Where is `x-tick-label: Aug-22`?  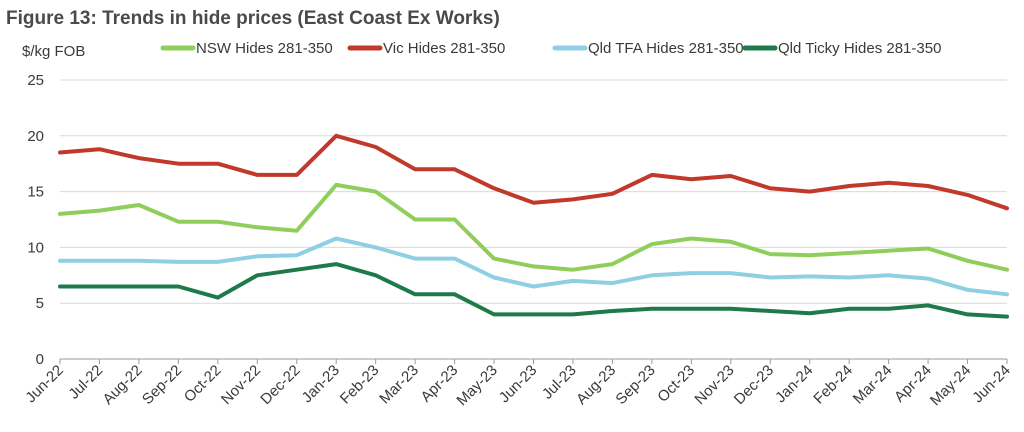 x-tick-label: Aug-22 is located at coordinates (123, 385).